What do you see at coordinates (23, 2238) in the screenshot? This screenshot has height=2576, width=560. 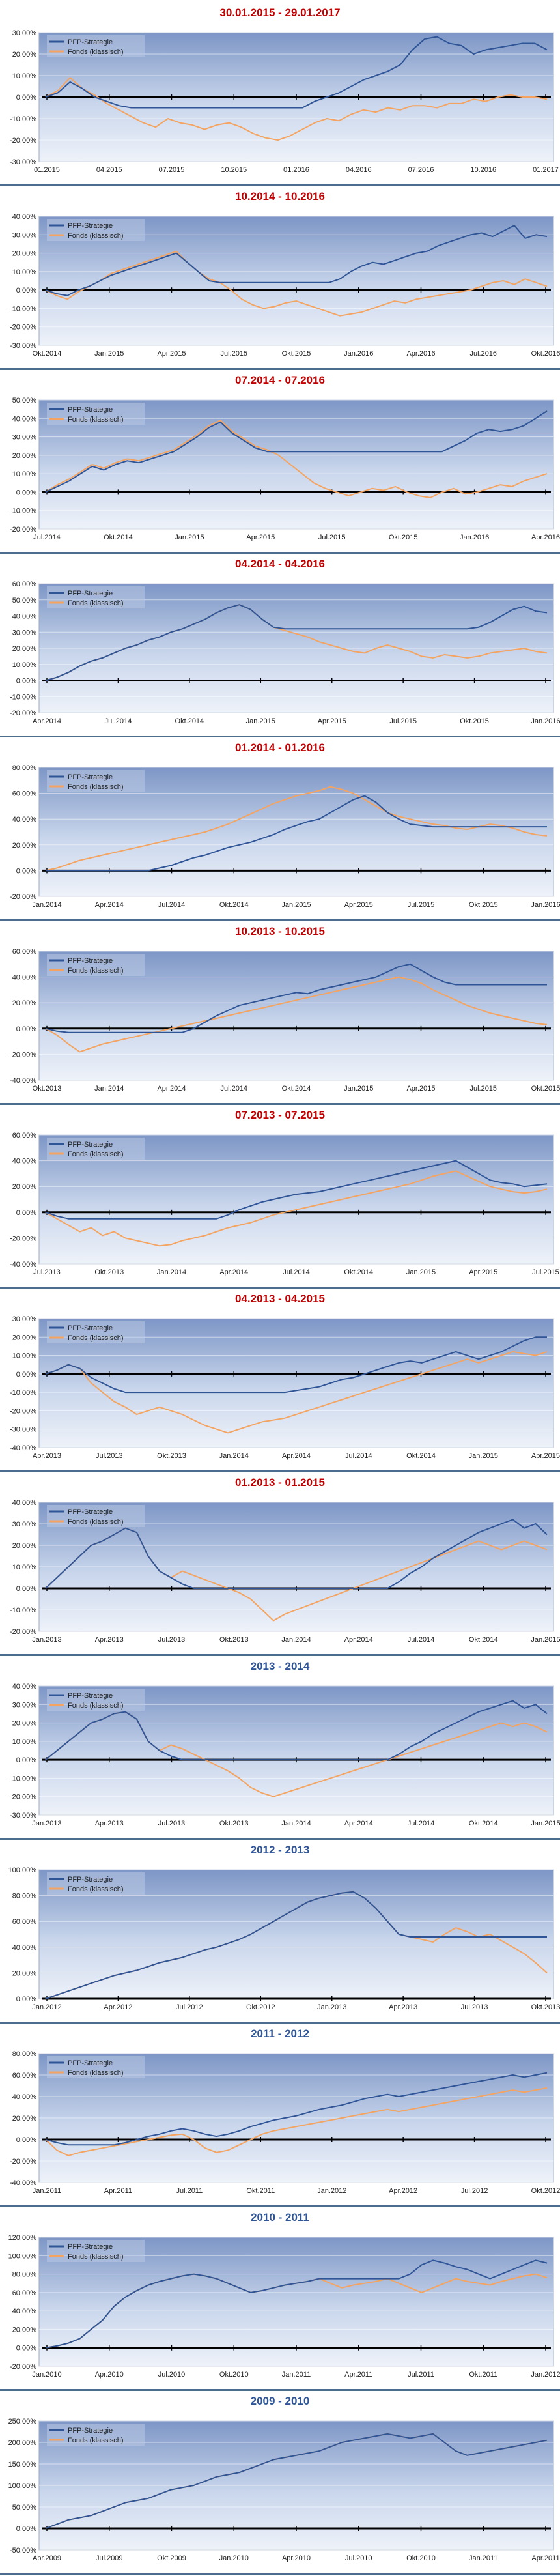 I see `y-tick-label: 120,00%` at bounding box center [23, 2238].